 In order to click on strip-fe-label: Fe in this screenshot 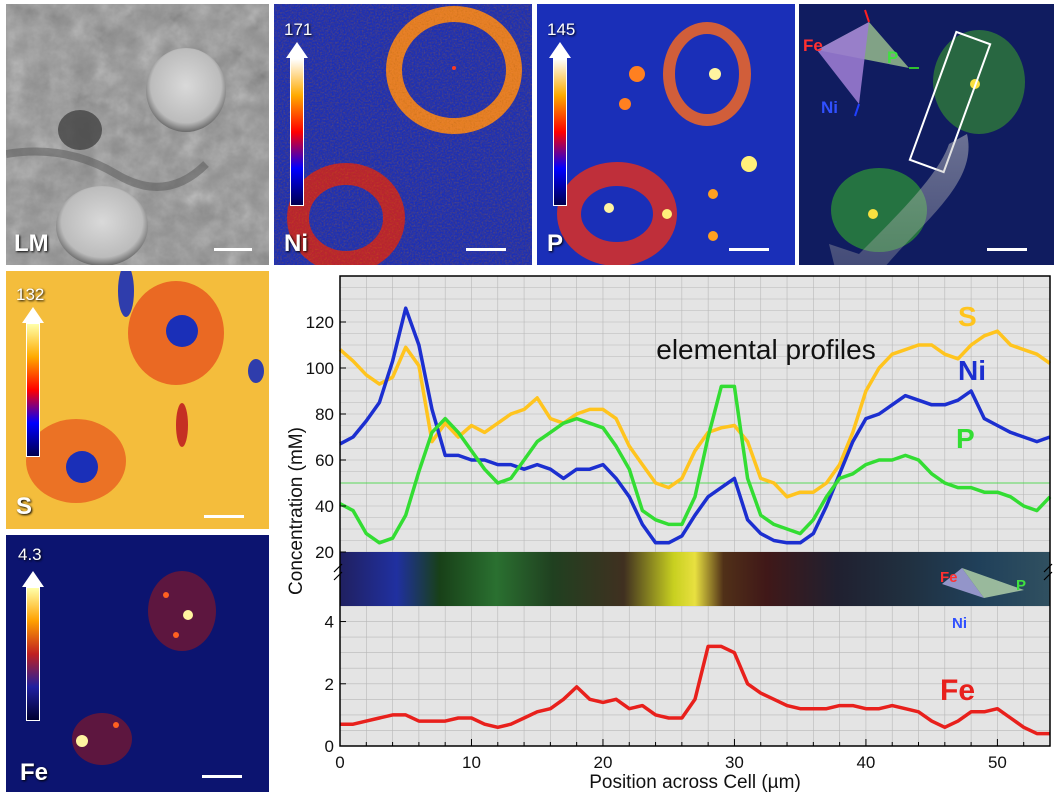, I will do `click(949, 577)`.